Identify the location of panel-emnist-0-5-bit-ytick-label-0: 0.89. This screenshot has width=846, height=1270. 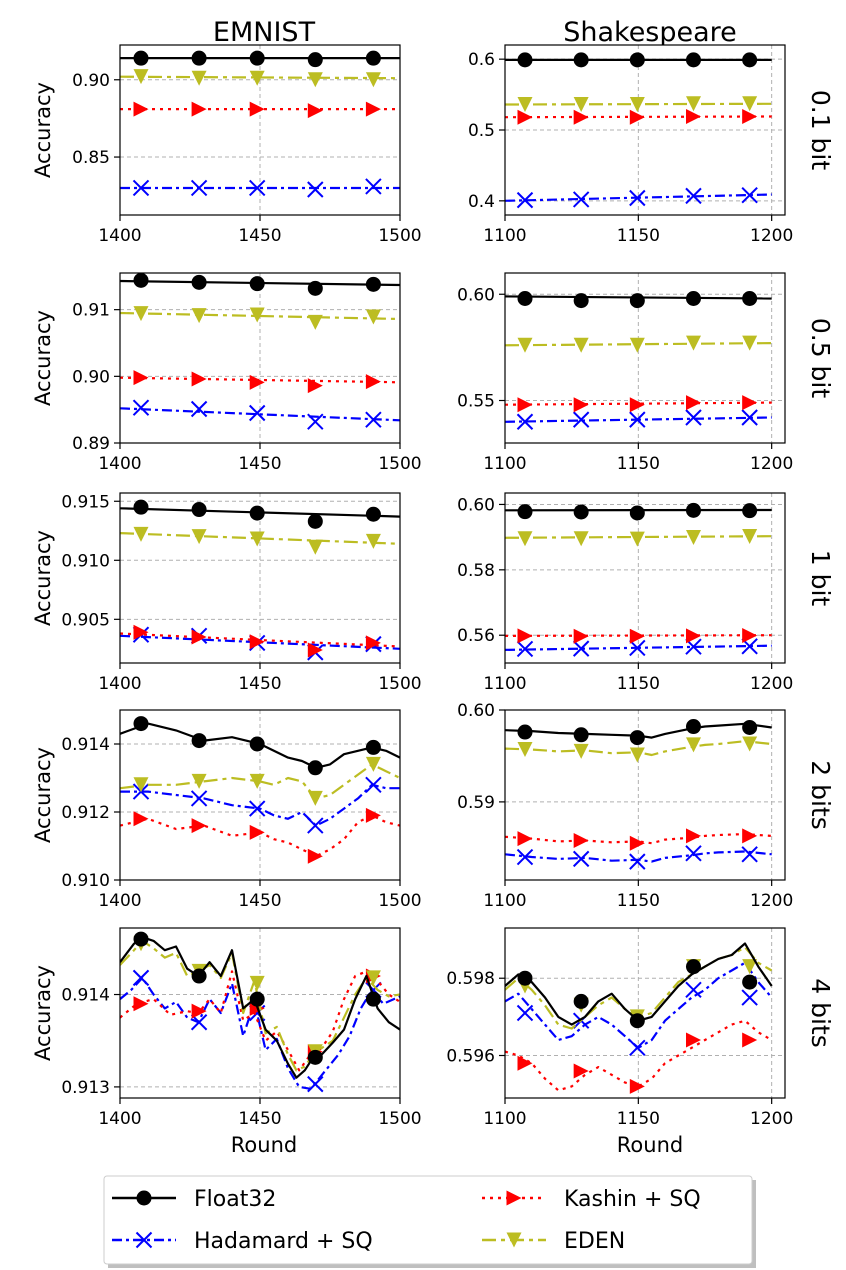
(91, 444).